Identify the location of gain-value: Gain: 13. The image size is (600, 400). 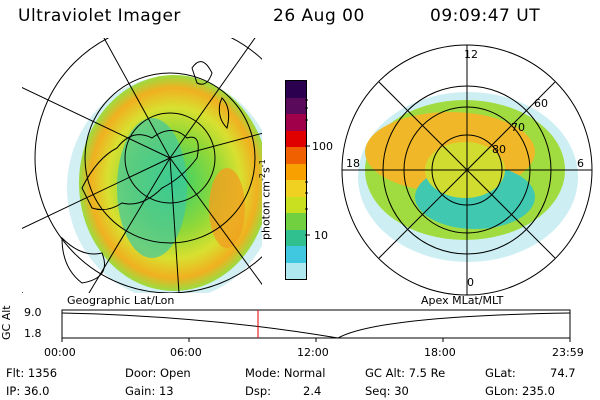
(149, 391).